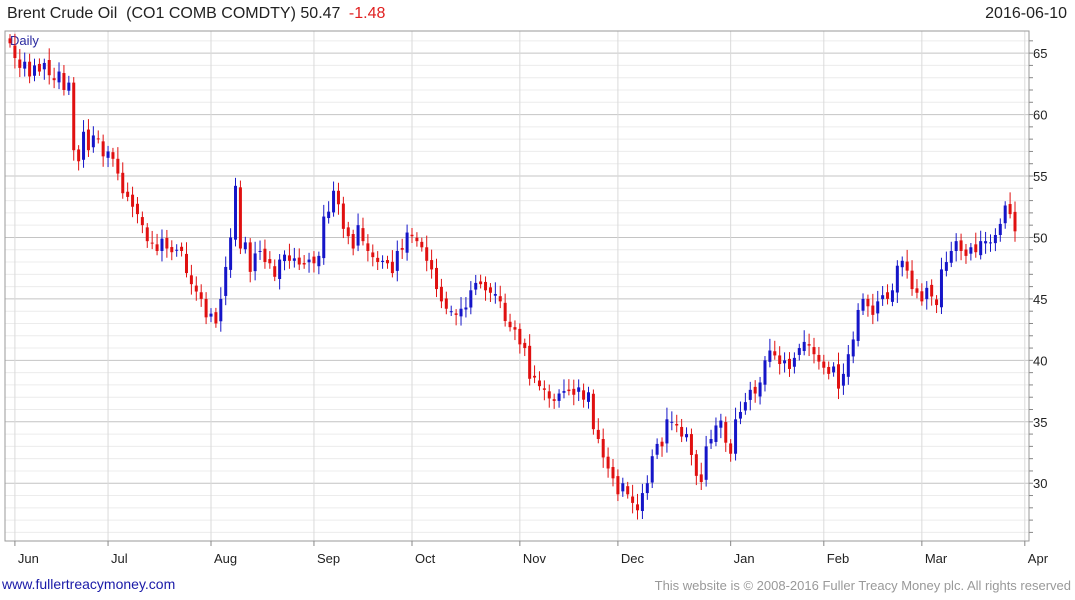 Image resolution: width=1075 pixels, height=600 pixels. I want to click on y-tick-label: 65, so click(1040, 53).